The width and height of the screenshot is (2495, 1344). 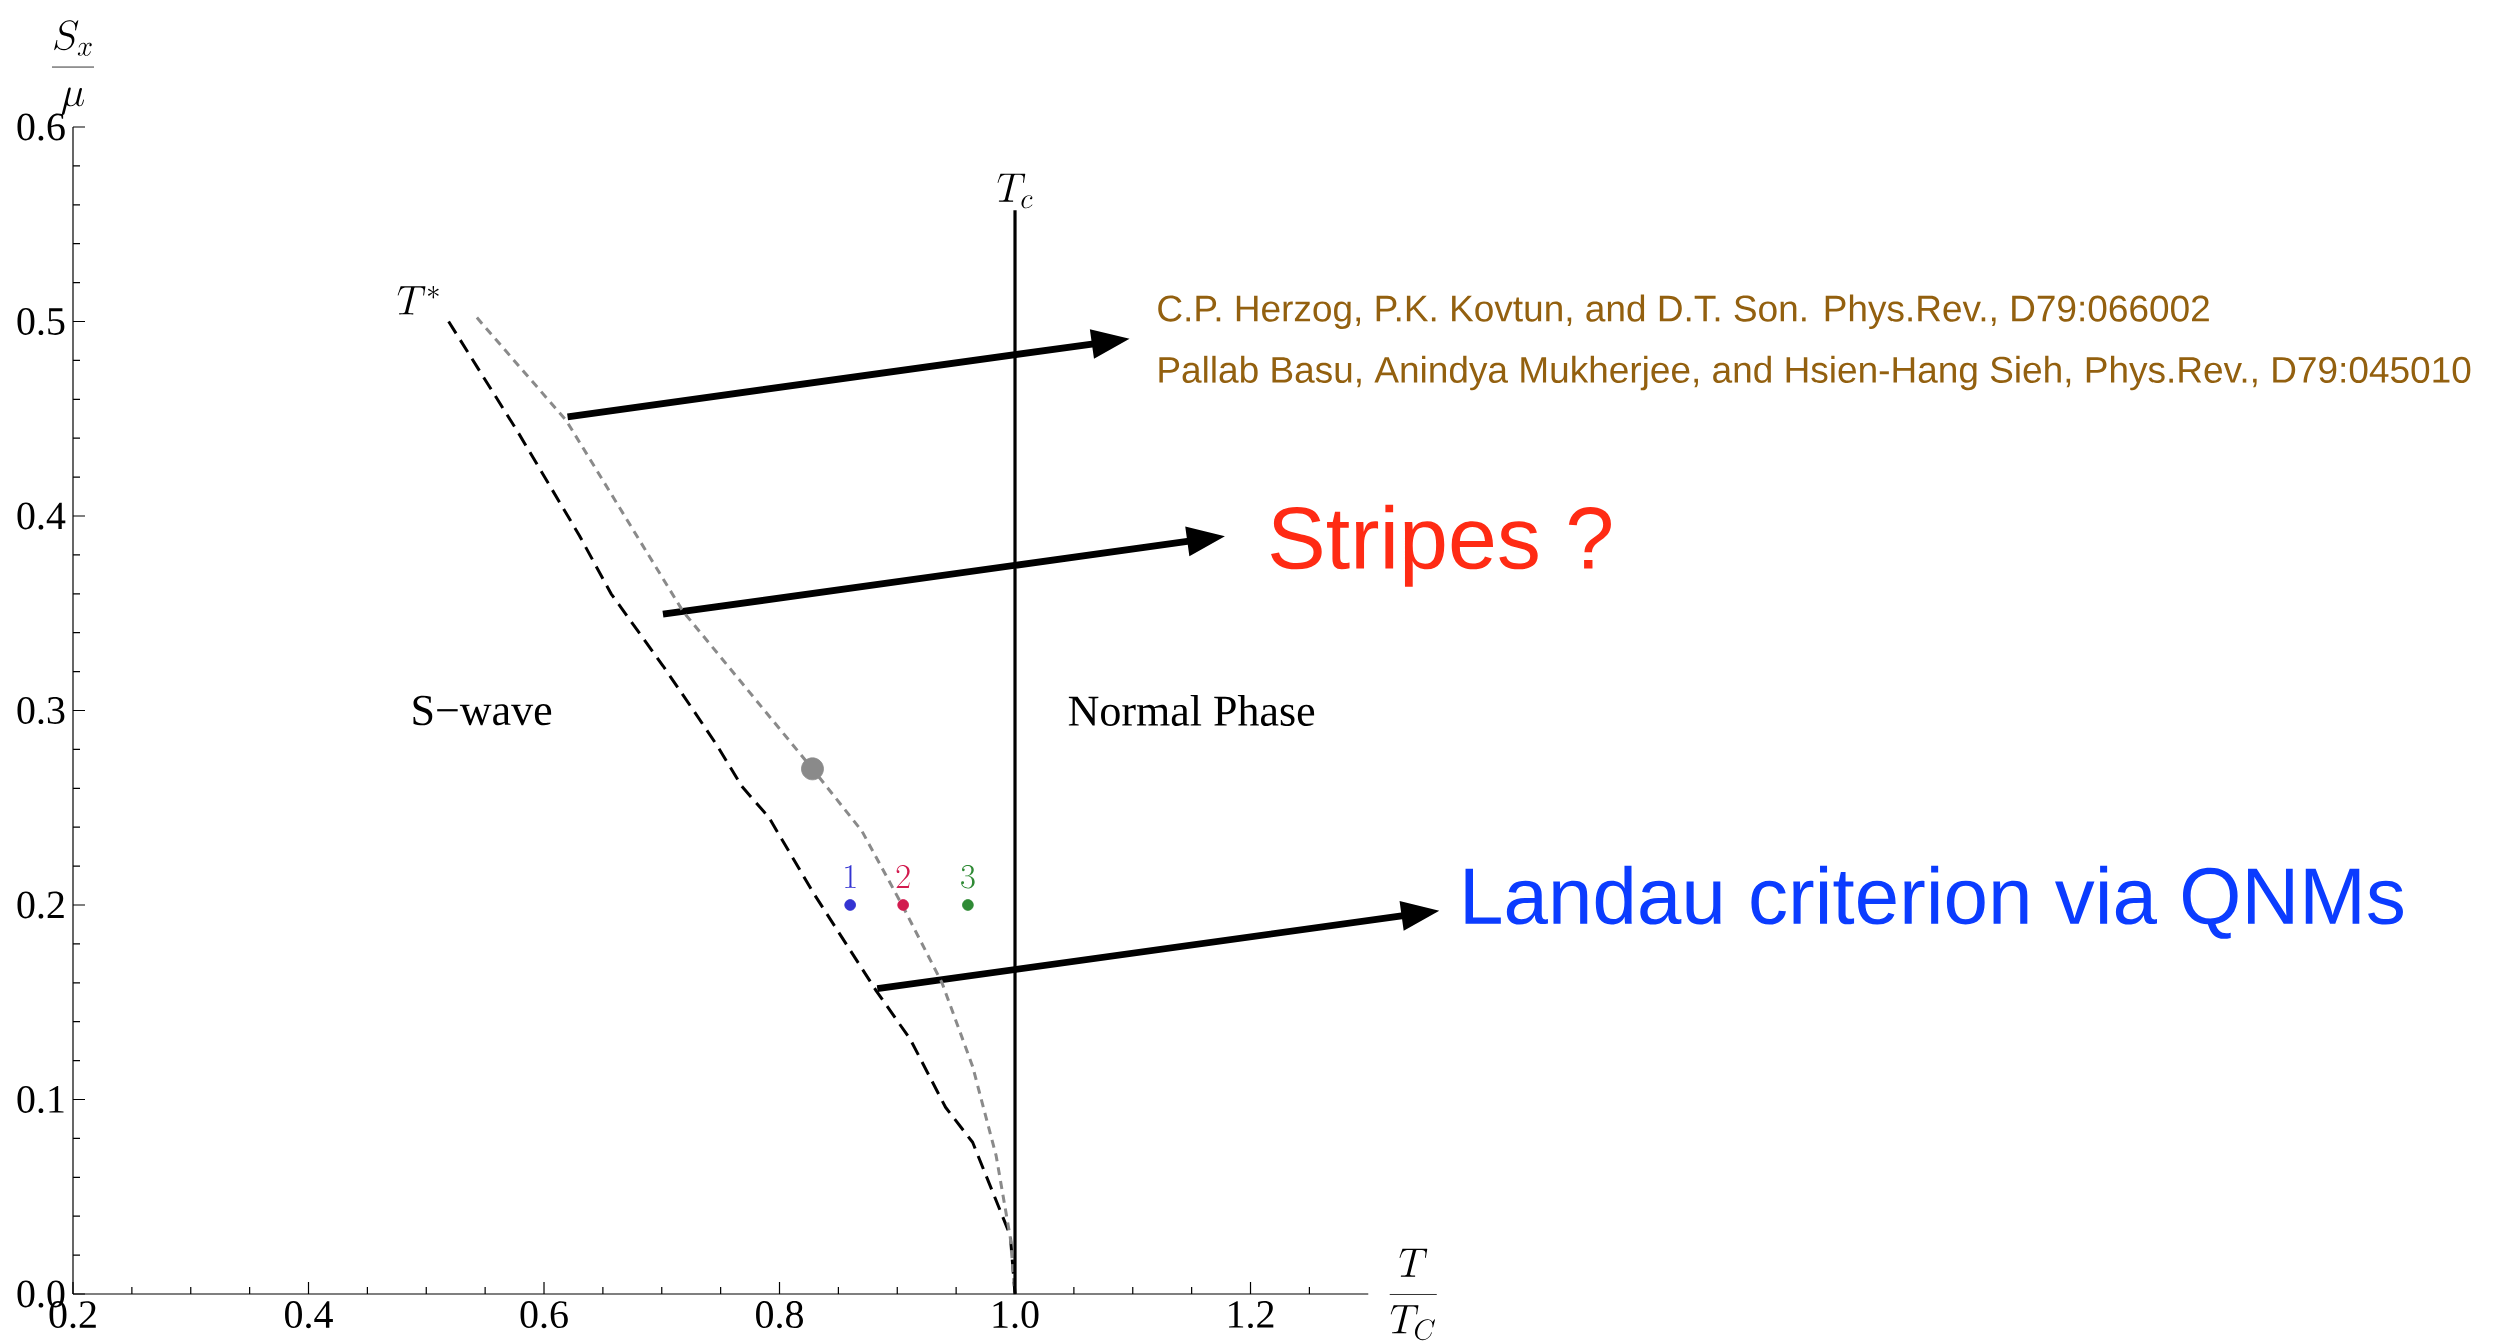 I want to click on annotation: Pallab Basu, Anindya Mukherjee, and Hsien-Hang Sieh, Phys.Rev., D79:045010, so click(x=1815, y=373).